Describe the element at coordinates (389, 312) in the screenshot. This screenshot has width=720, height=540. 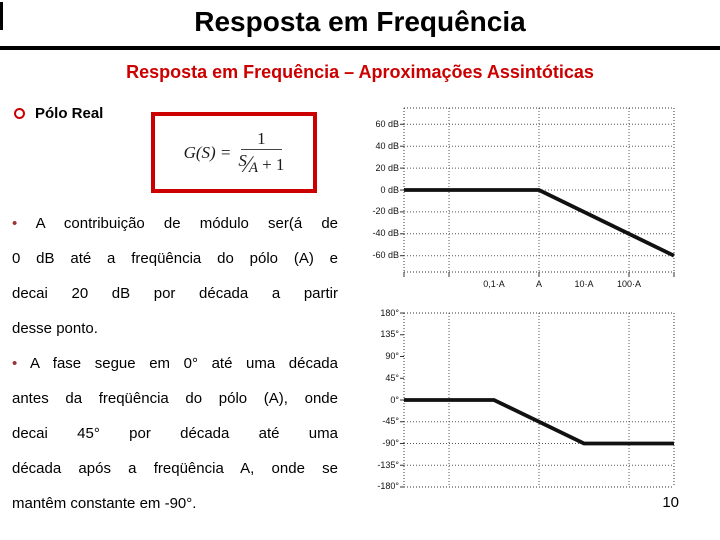
I see `phase-y-tick-label: 180°` at that location.